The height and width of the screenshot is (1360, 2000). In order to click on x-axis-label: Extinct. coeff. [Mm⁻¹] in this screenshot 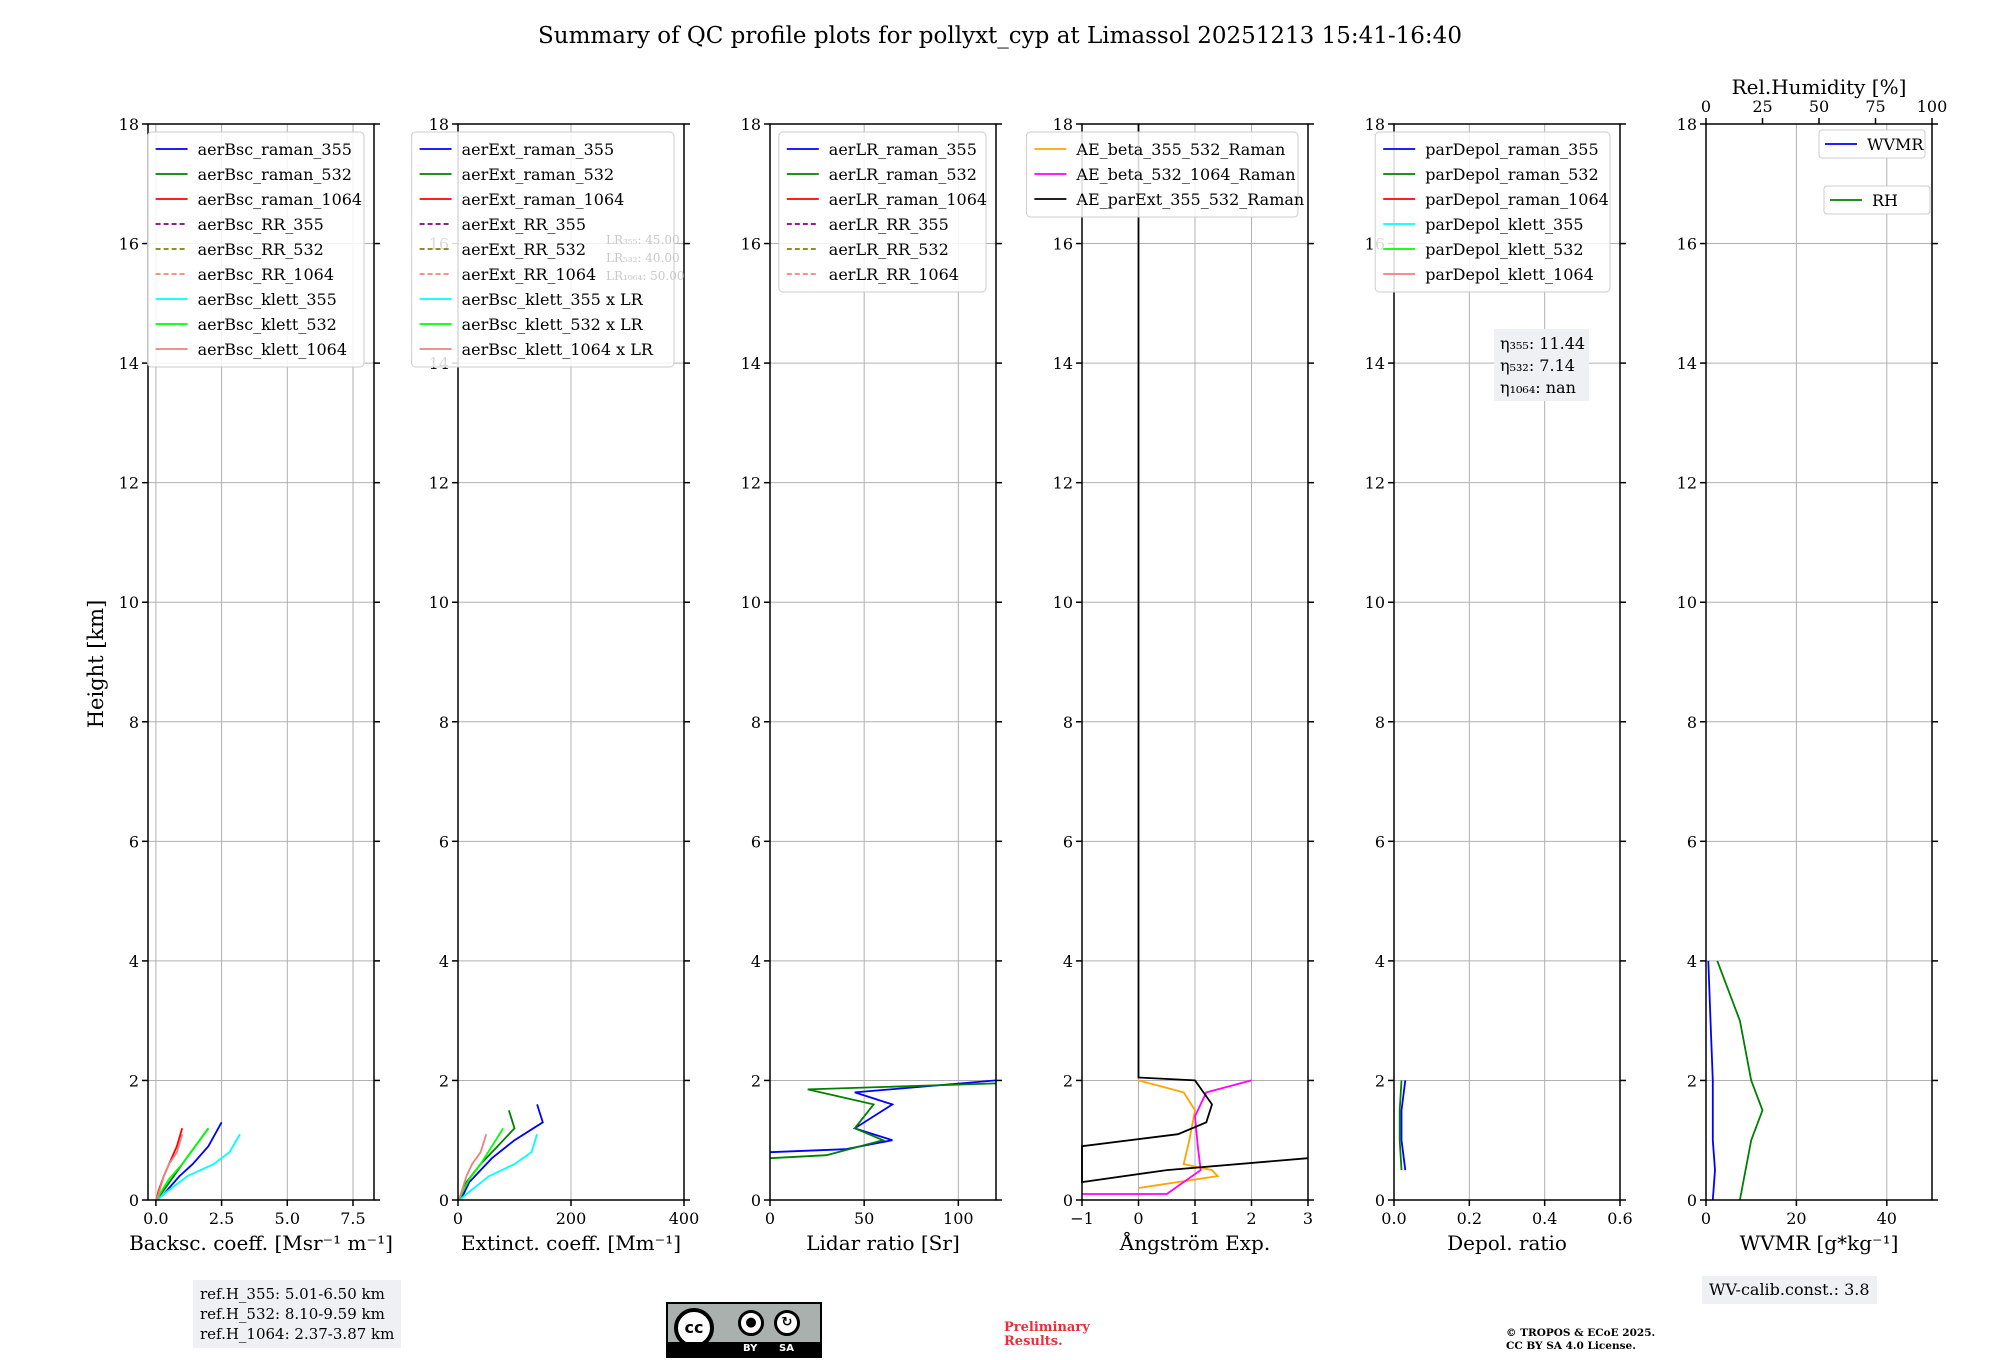, I will do `click(571, 1243)`.